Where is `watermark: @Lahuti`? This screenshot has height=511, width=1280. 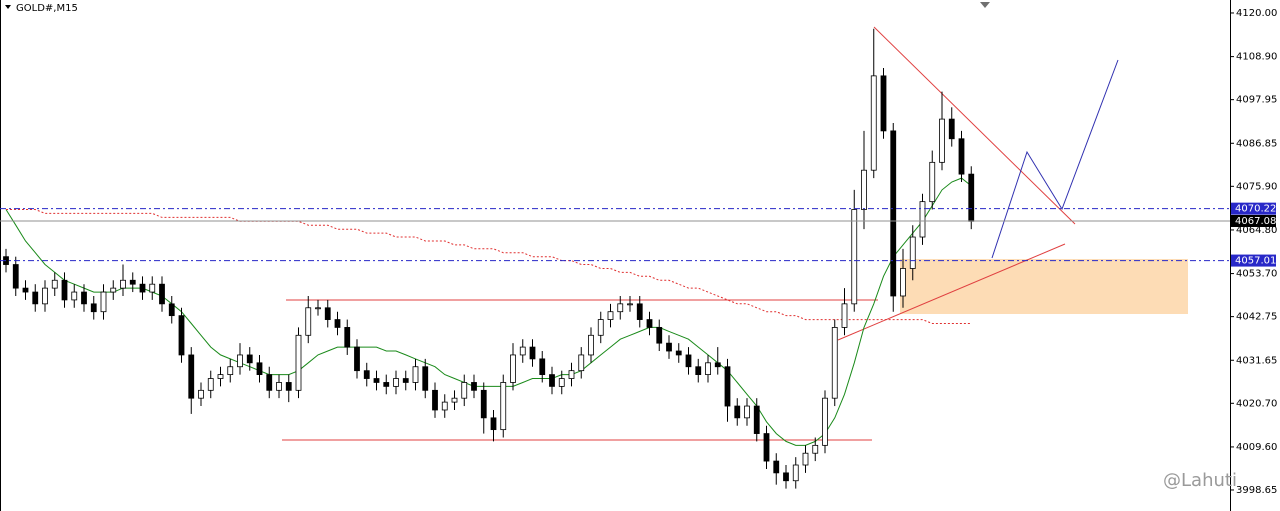 watermark: @Lahuti is located at coordinates (1200, 480).